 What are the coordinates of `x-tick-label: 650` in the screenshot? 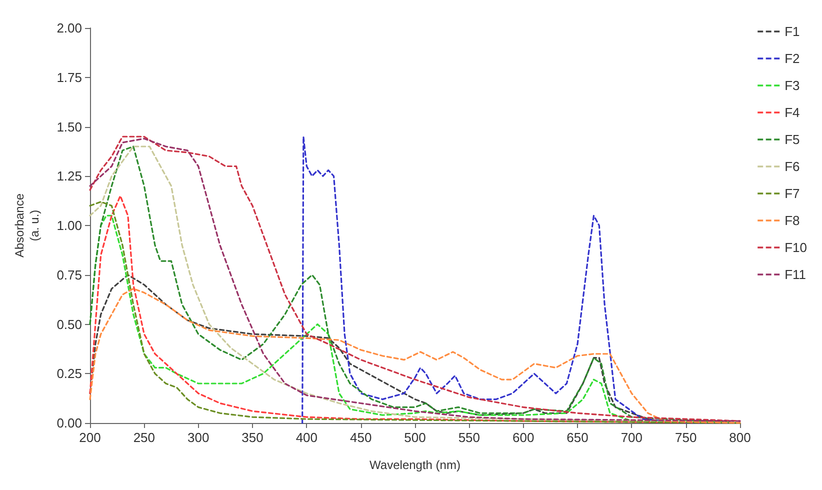 It's located at (577, 437).